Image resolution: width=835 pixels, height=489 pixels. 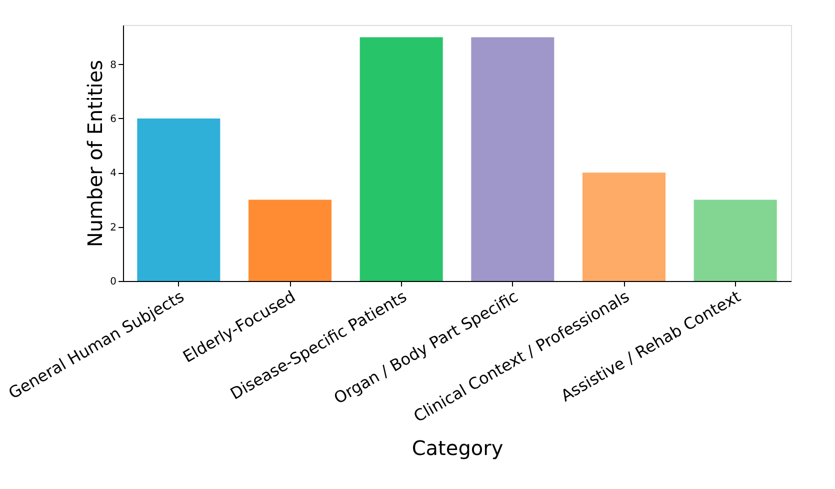 What do you see at coordinates (458, 448) in the screenshot?
I see `x-axis-title: Category` at bounding box center [458, 448].